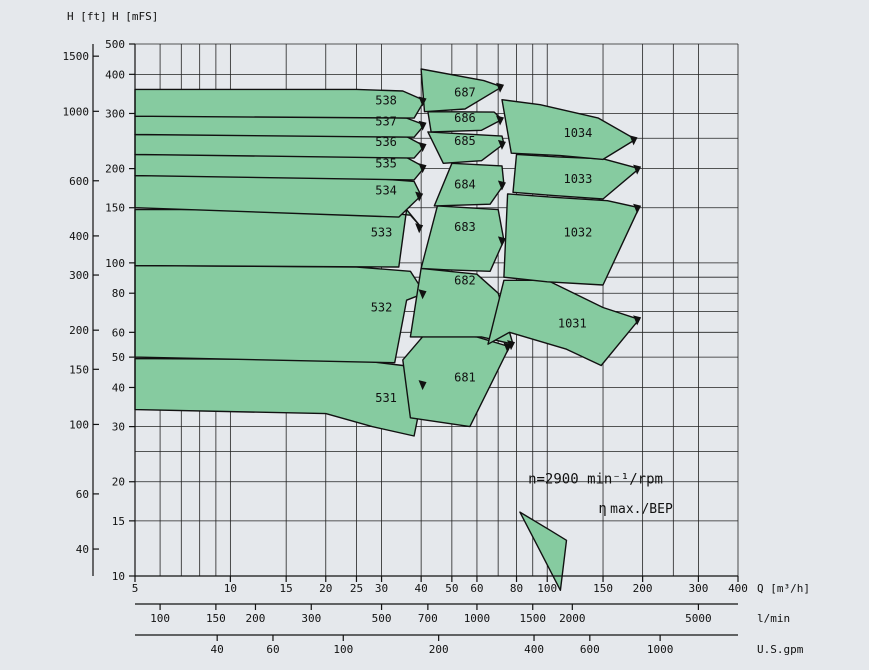  Describe the element at coordinates (325, 588) in the screenshot. I see `x-tick-label: 20` at that location.